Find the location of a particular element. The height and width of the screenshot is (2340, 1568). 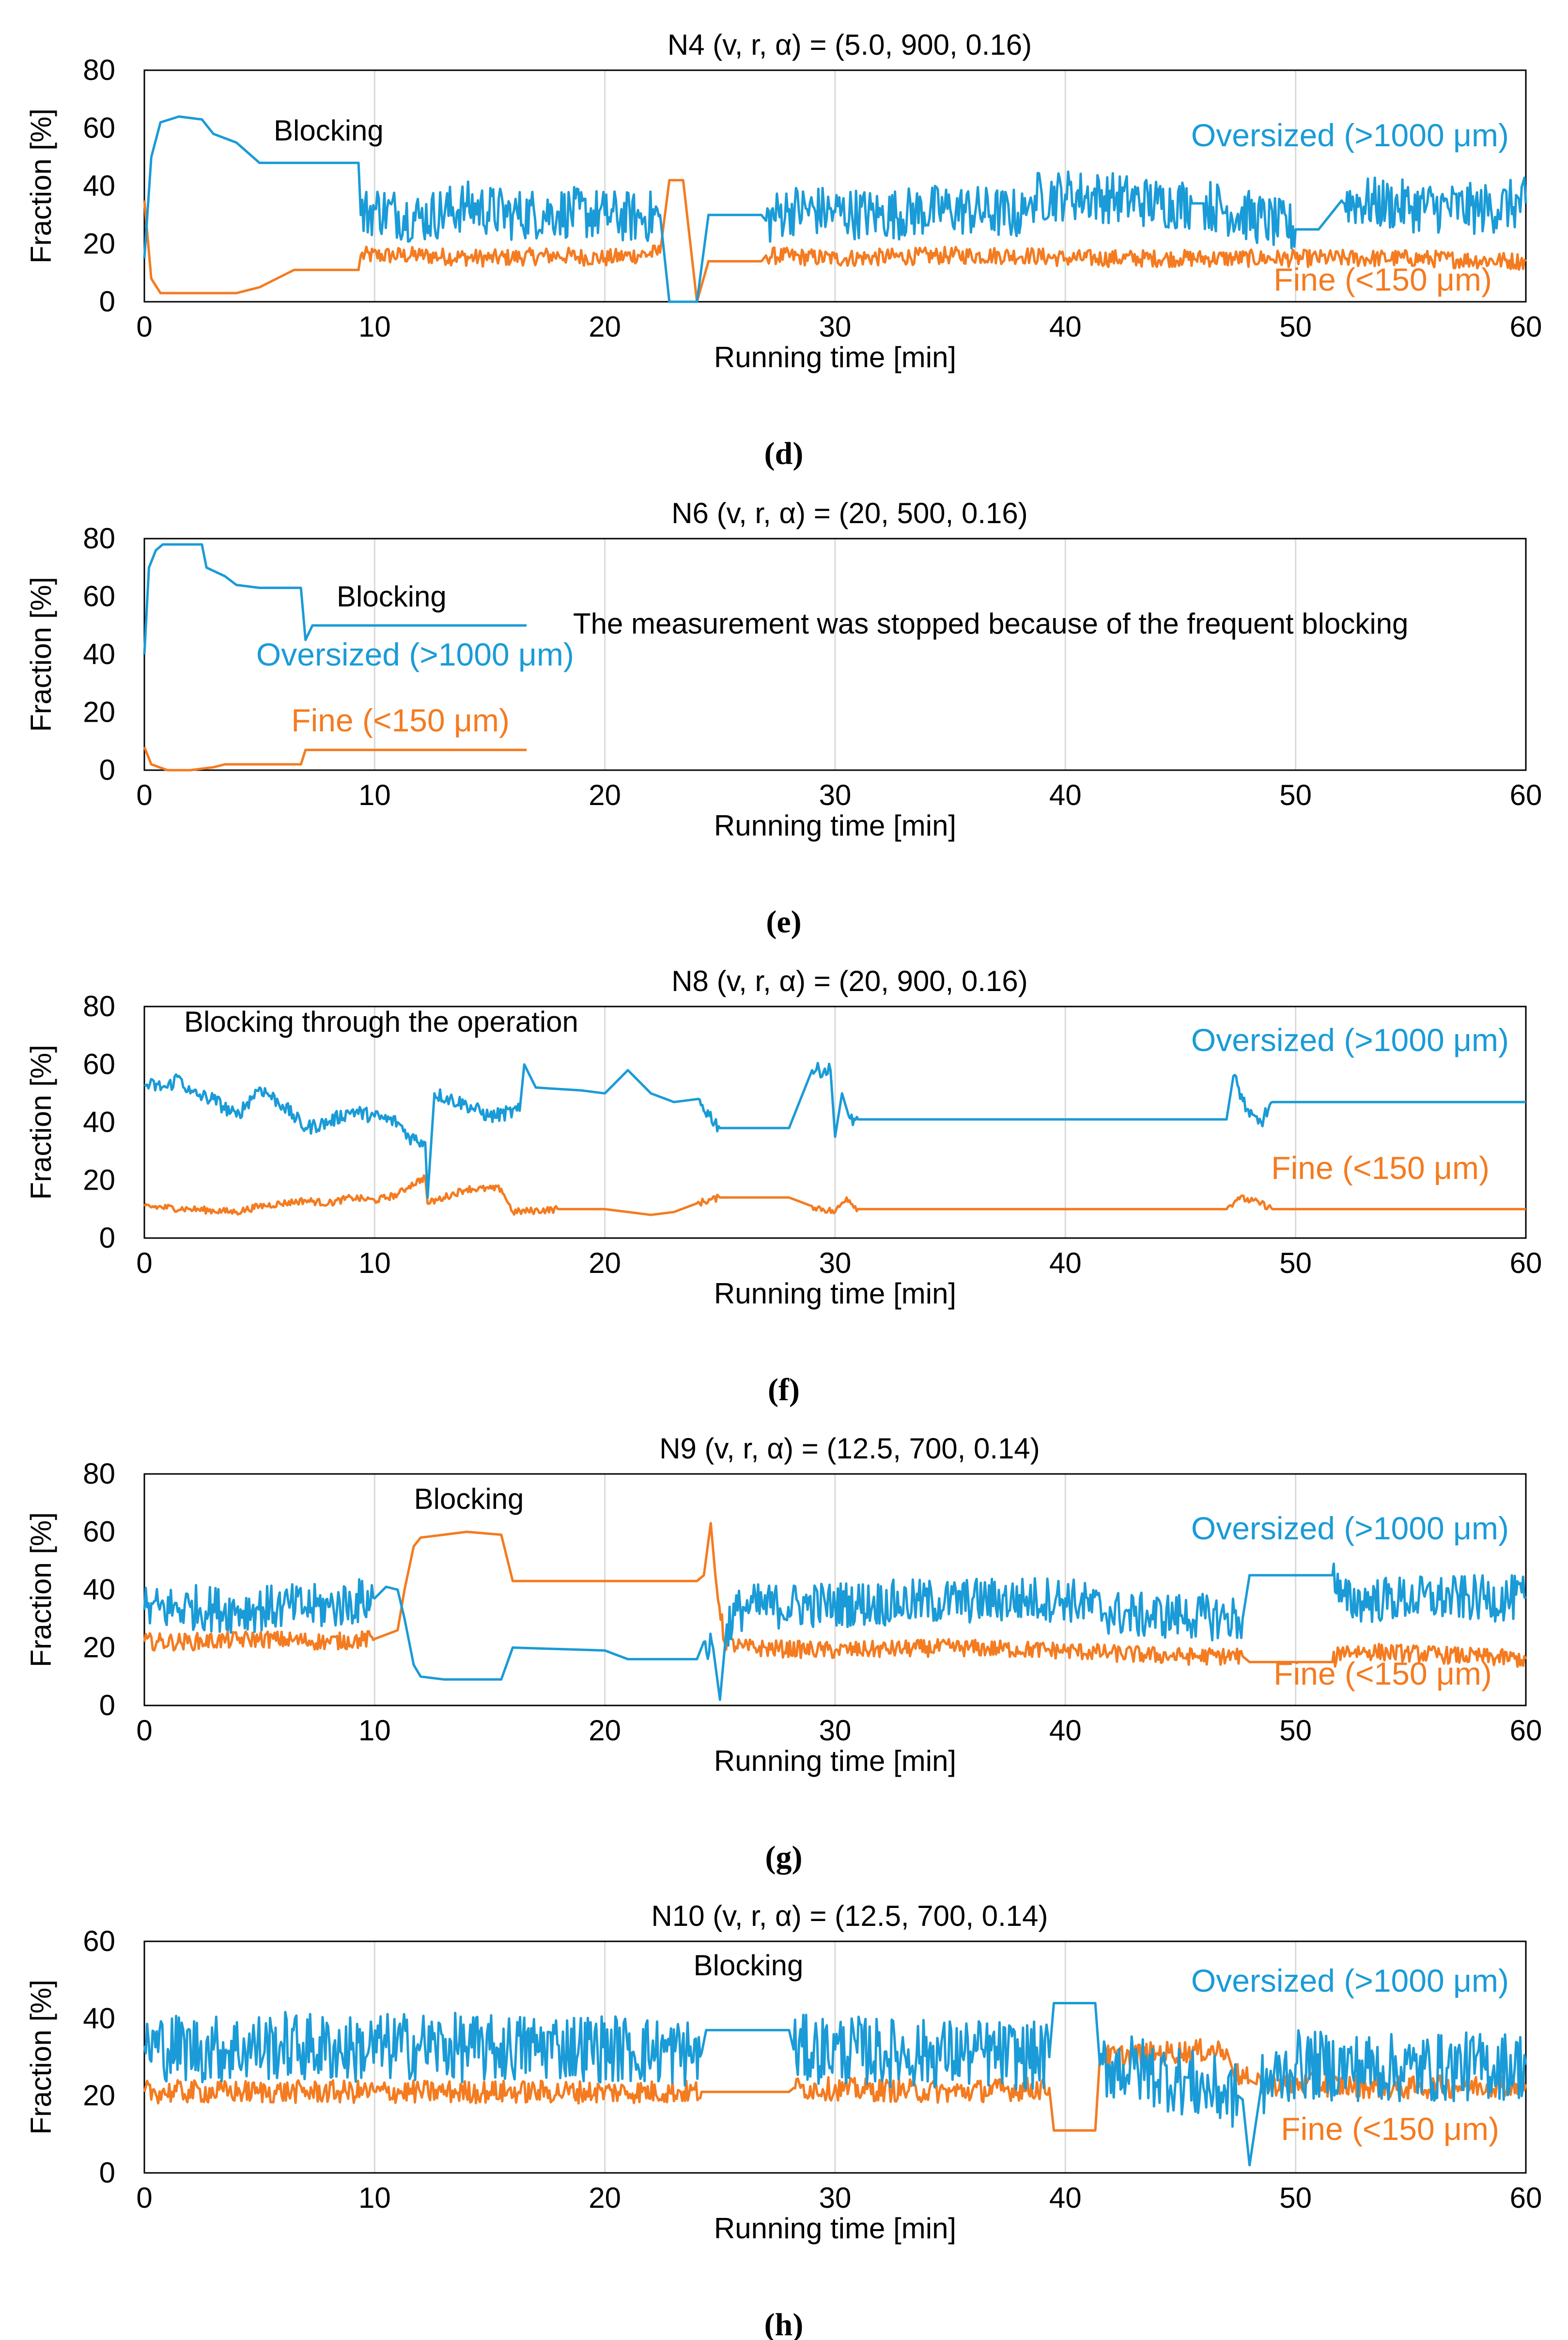

chart-title: N6 (v, r, α) = (20, 500, 0.16) is located at coordinates (849, 513).